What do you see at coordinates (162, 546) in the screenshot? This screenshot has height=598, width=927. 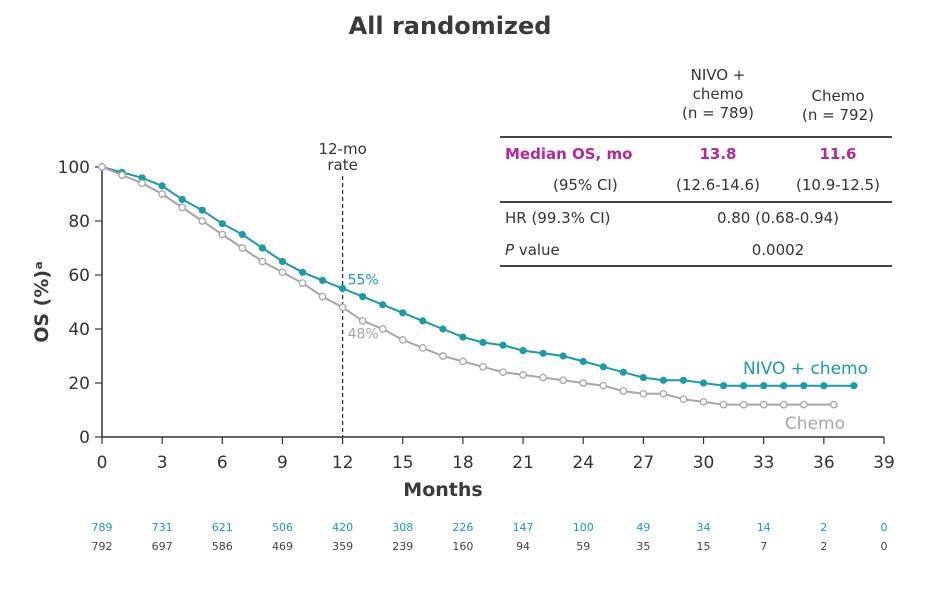 I see `at-risk-chemo: 697` at bounding box center [162, 546].